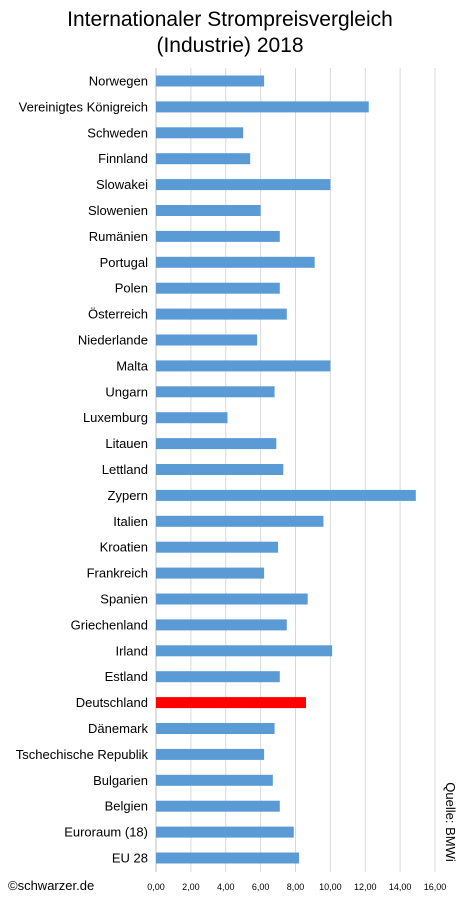 This screenshot has height=898, width=461. I want to click on category-label: Euroraum (18), so click(106, 832).